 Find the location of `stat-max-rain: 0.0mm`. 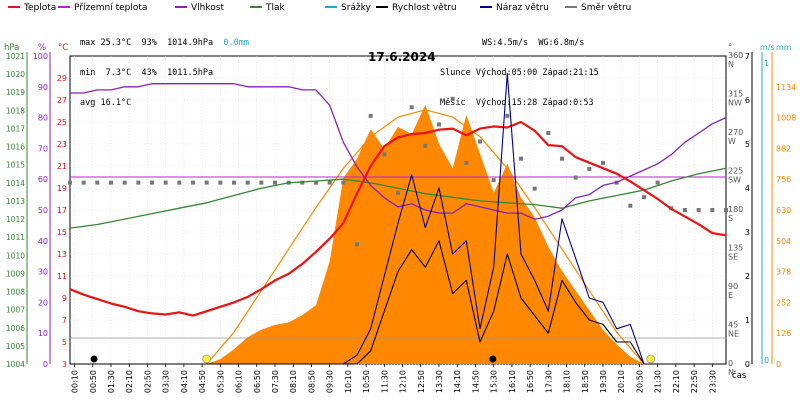

stat-max-rain: 0.0mm is located at coordinates (236, 43).